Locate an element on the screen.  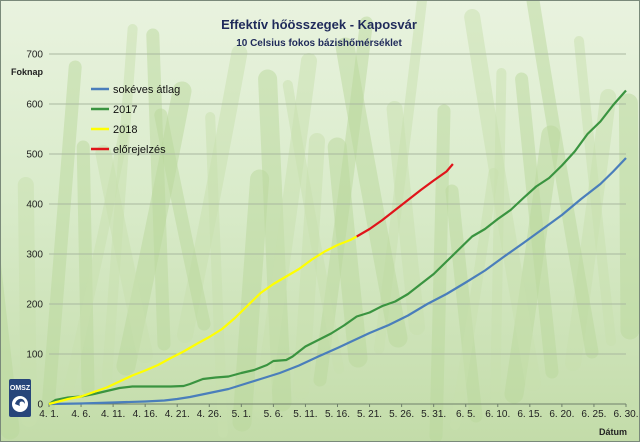
x-tick-label: 5. 21. is located at coordinates (369, 414).